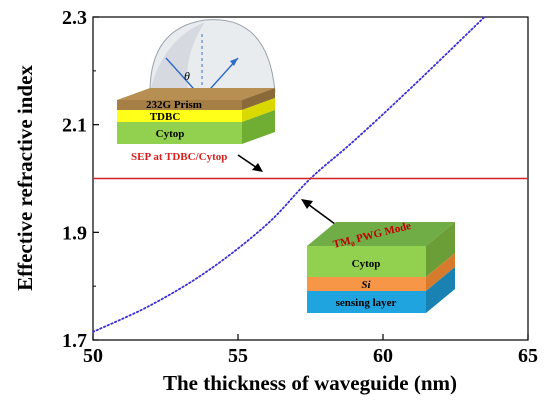 The width and height of the screenshot is (550, 403). What do you see at coordinates (310, 383) in the screenshot?
I see `x-axis-title: The thickness of waveguide (nm)` at bounding box center [310, 383].